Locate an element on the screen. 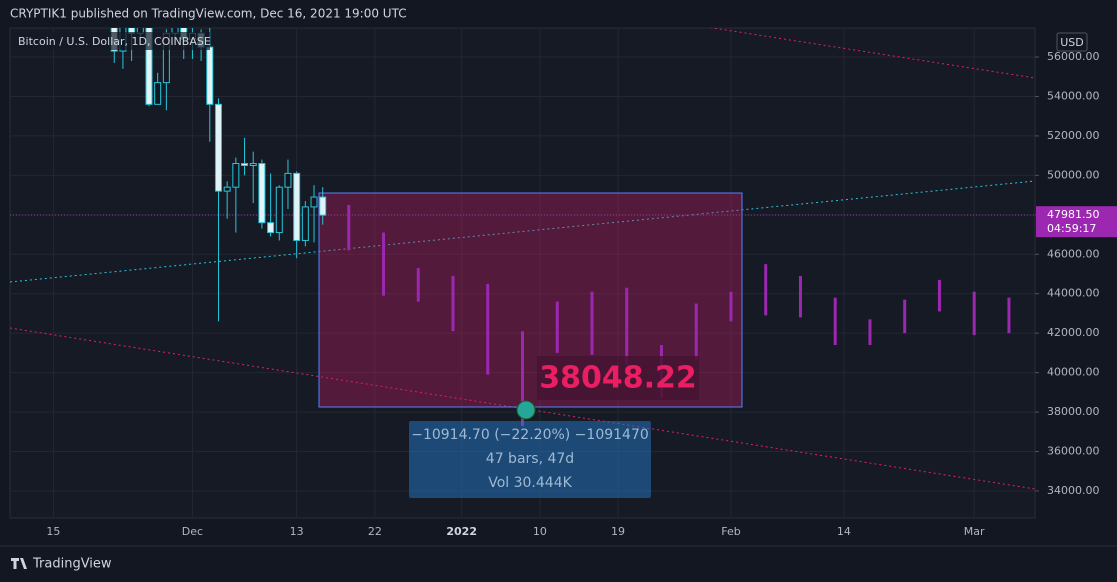  countdown-label: 04:59:17 is located at coordinates (1071, 228).